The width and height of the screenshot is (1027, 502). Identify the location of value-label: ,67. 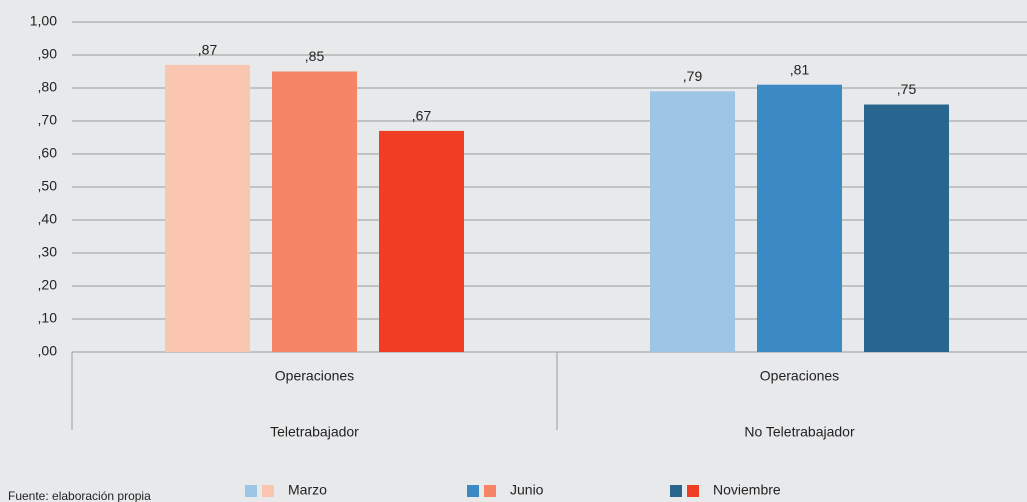
(422, 116).